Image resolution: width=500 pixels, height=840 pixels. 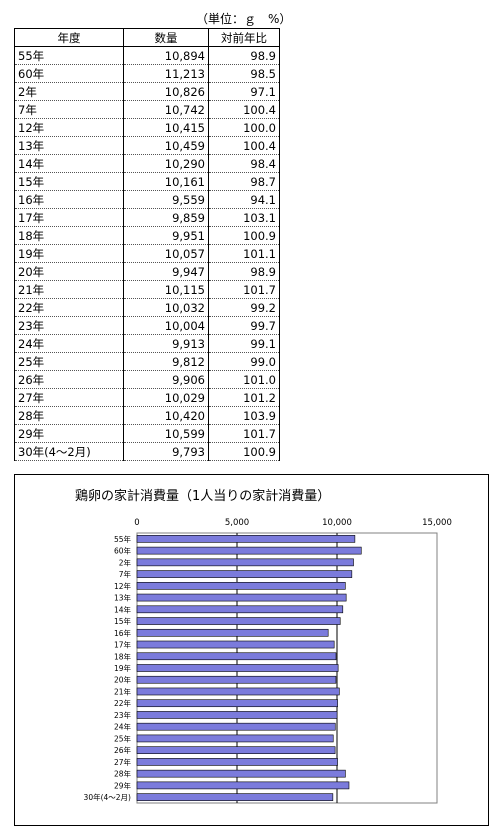 I want to click on y-tick-label: 18年, so click(x=123, y=656).